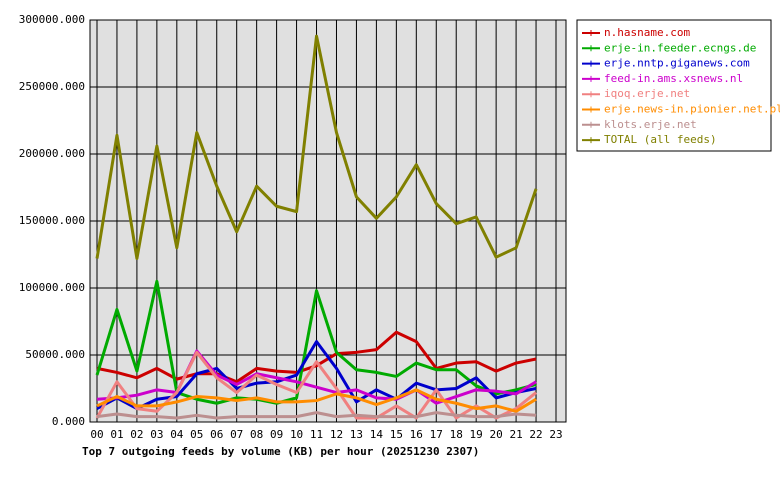 The height and width of the screenshot is (480, 780). Describe the element at coordinates (674, 85) in the screenshot. I see `legend-box` at that location.